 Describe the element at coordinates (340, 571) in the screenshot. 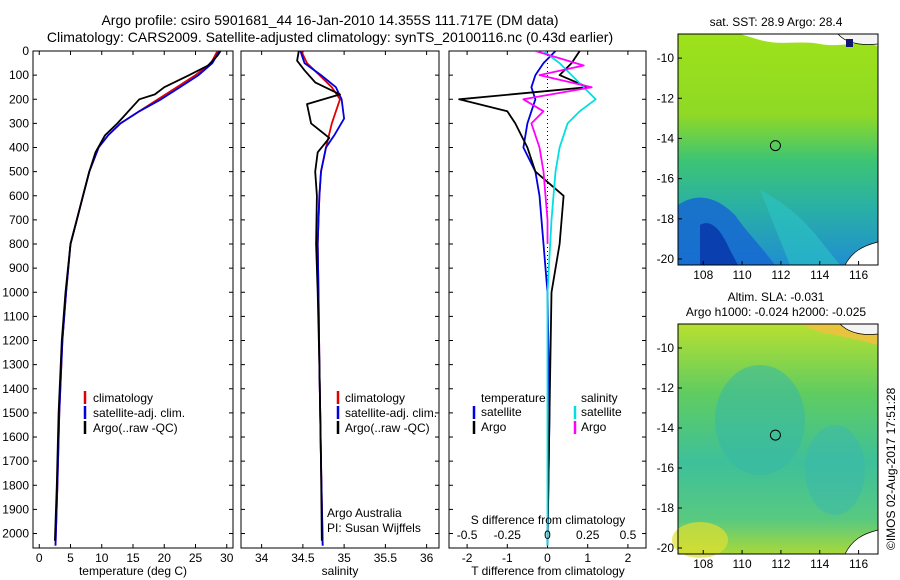

I see `salinity-axis-label: salinity` at that location.